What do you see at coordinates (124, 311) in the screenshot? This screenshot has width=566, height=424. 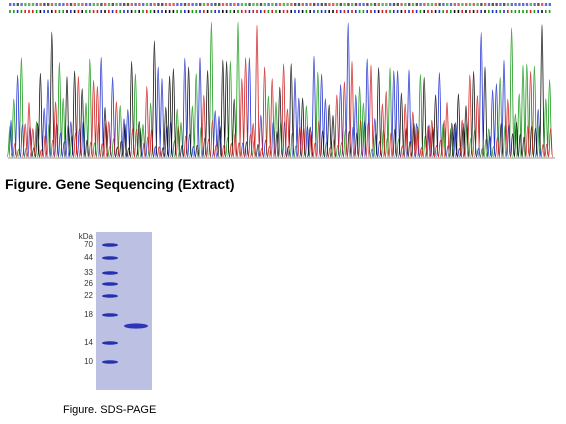 I see `gel-background` at bounding box center [124, 311].